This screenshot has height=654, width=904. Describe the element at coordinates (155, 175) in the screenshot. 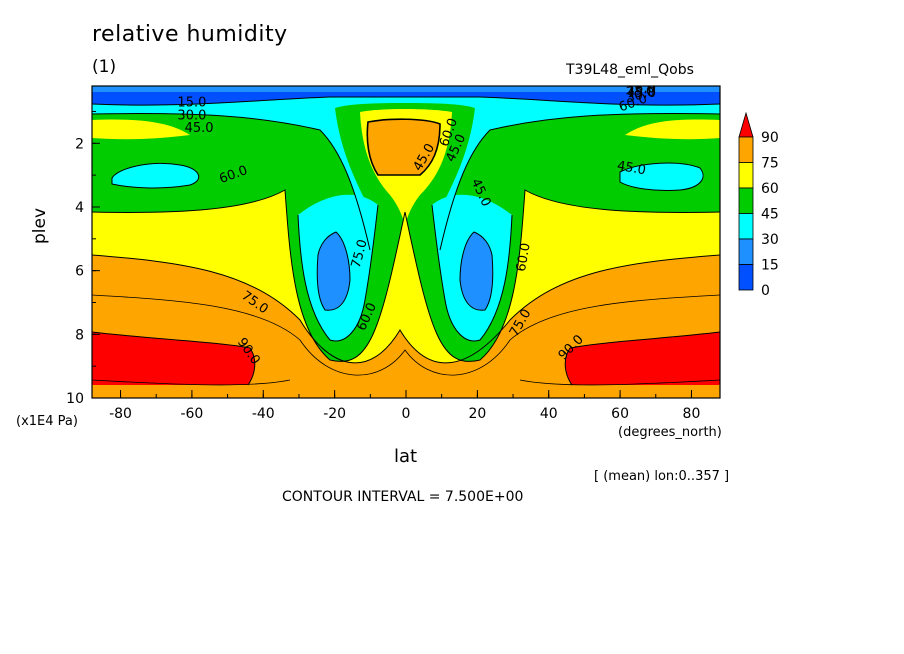

I see `fill-cyan-left-blob` at that location.